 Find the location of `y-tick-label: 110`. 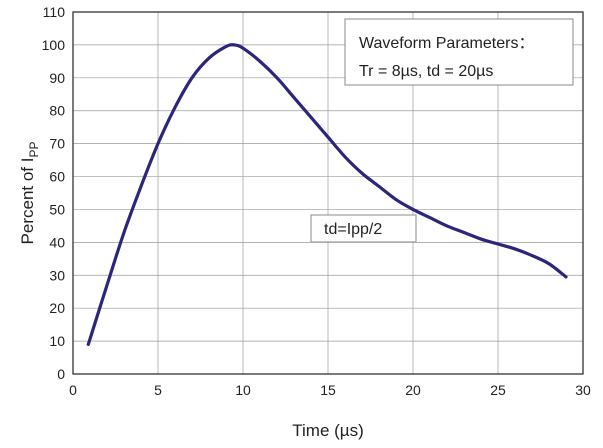

y-tick-label: 110 is located at coordinates (54, 12).